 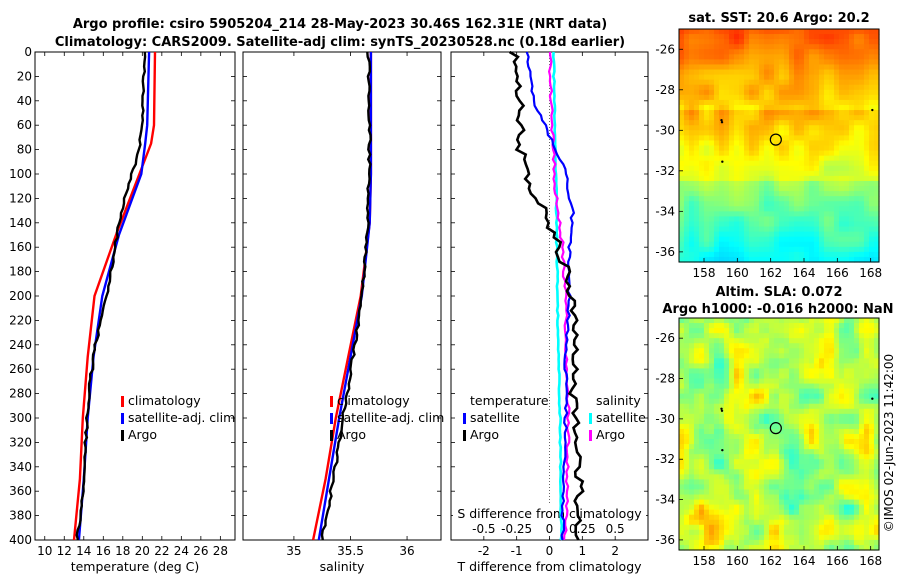 I want to click on salinity-legend: climatology satellite-adj. clim Argo, so click(x=387, y=417).